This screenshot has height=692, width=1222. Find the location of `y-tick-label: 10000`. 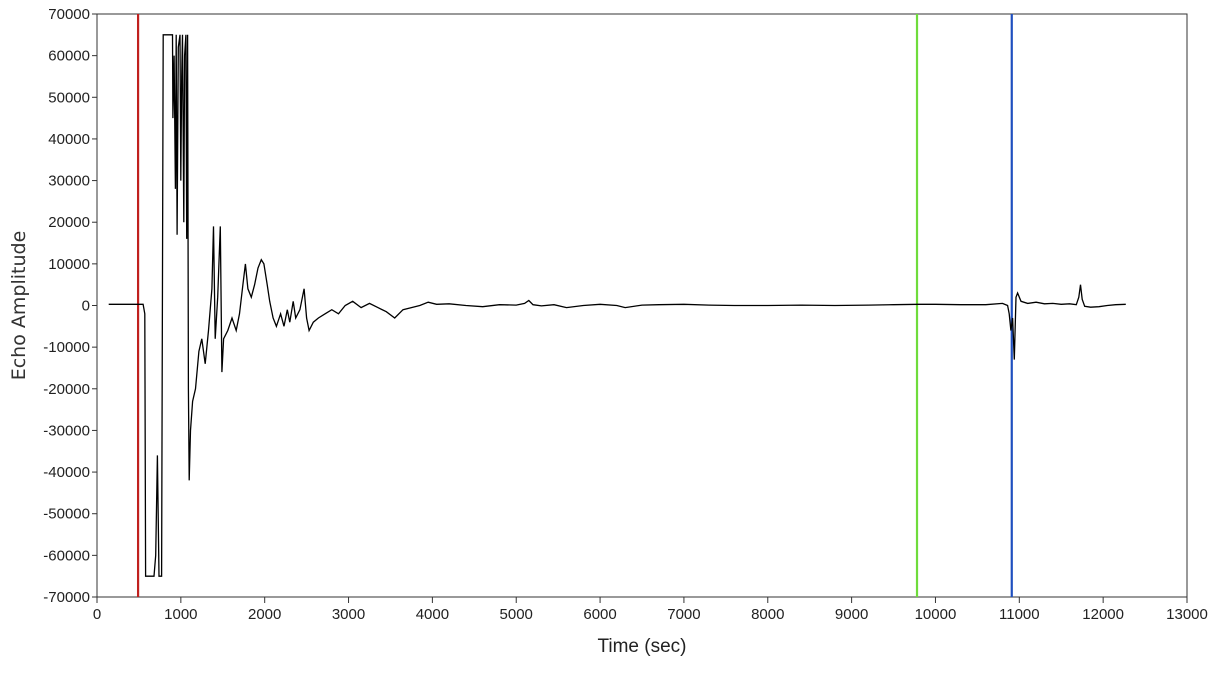

y-tick-label: 10000 is located at coordinates (69, 264).